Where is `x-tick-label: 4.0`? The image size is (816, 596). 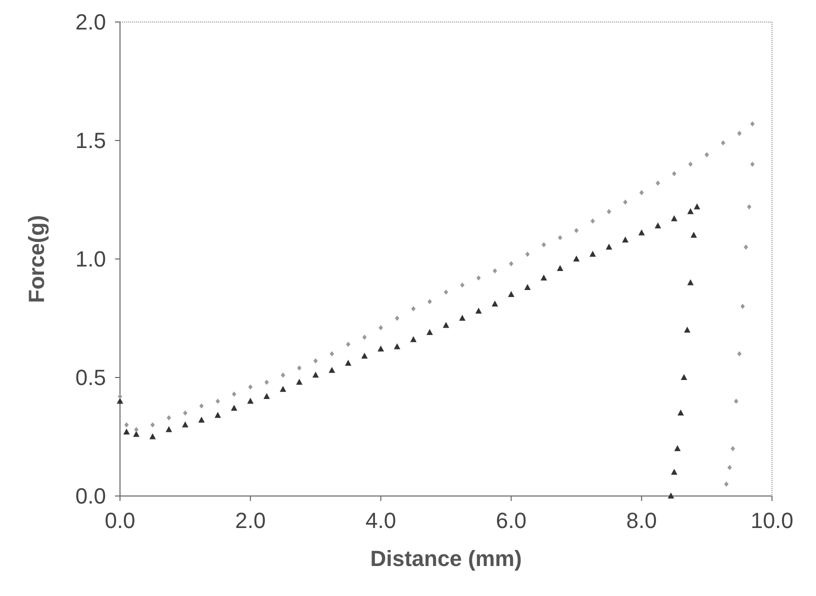 x-tick-label: 4.0 is located at coordinates (381, 520).